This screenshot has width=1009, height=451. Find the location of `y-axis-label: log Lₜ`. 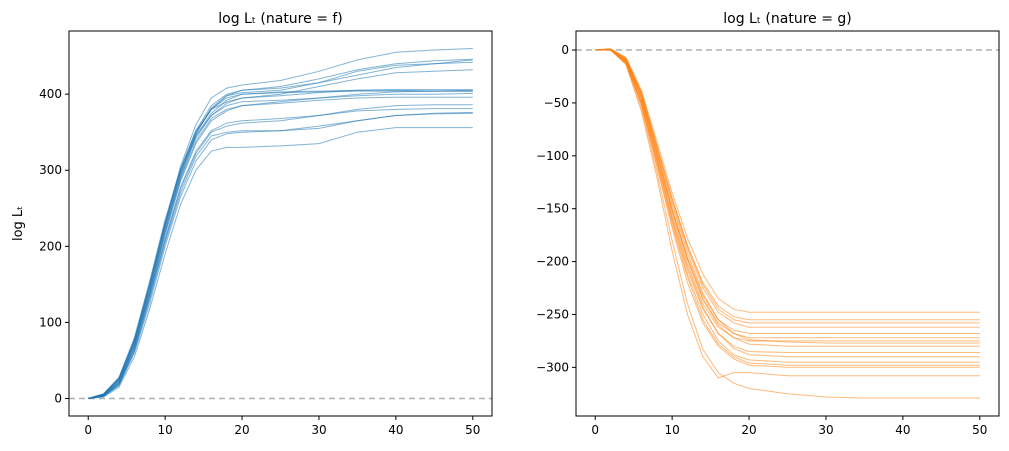

y-axis-label: log Lₜ is located at coordinates (18, 223).